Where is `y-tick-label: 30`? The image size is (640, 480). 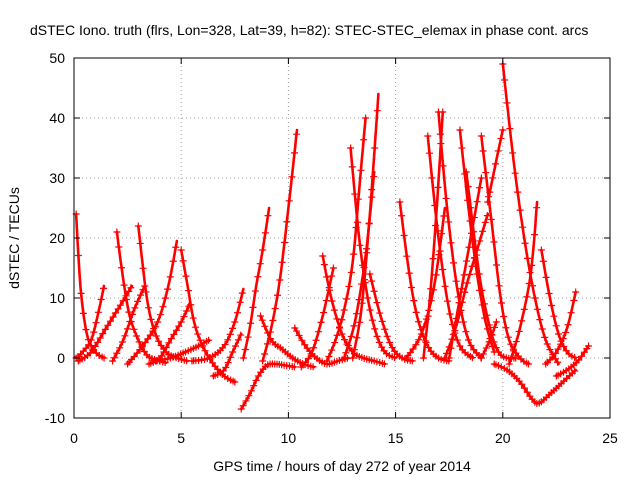
y-tick-label: 30 is located at coordinates (57, 178).